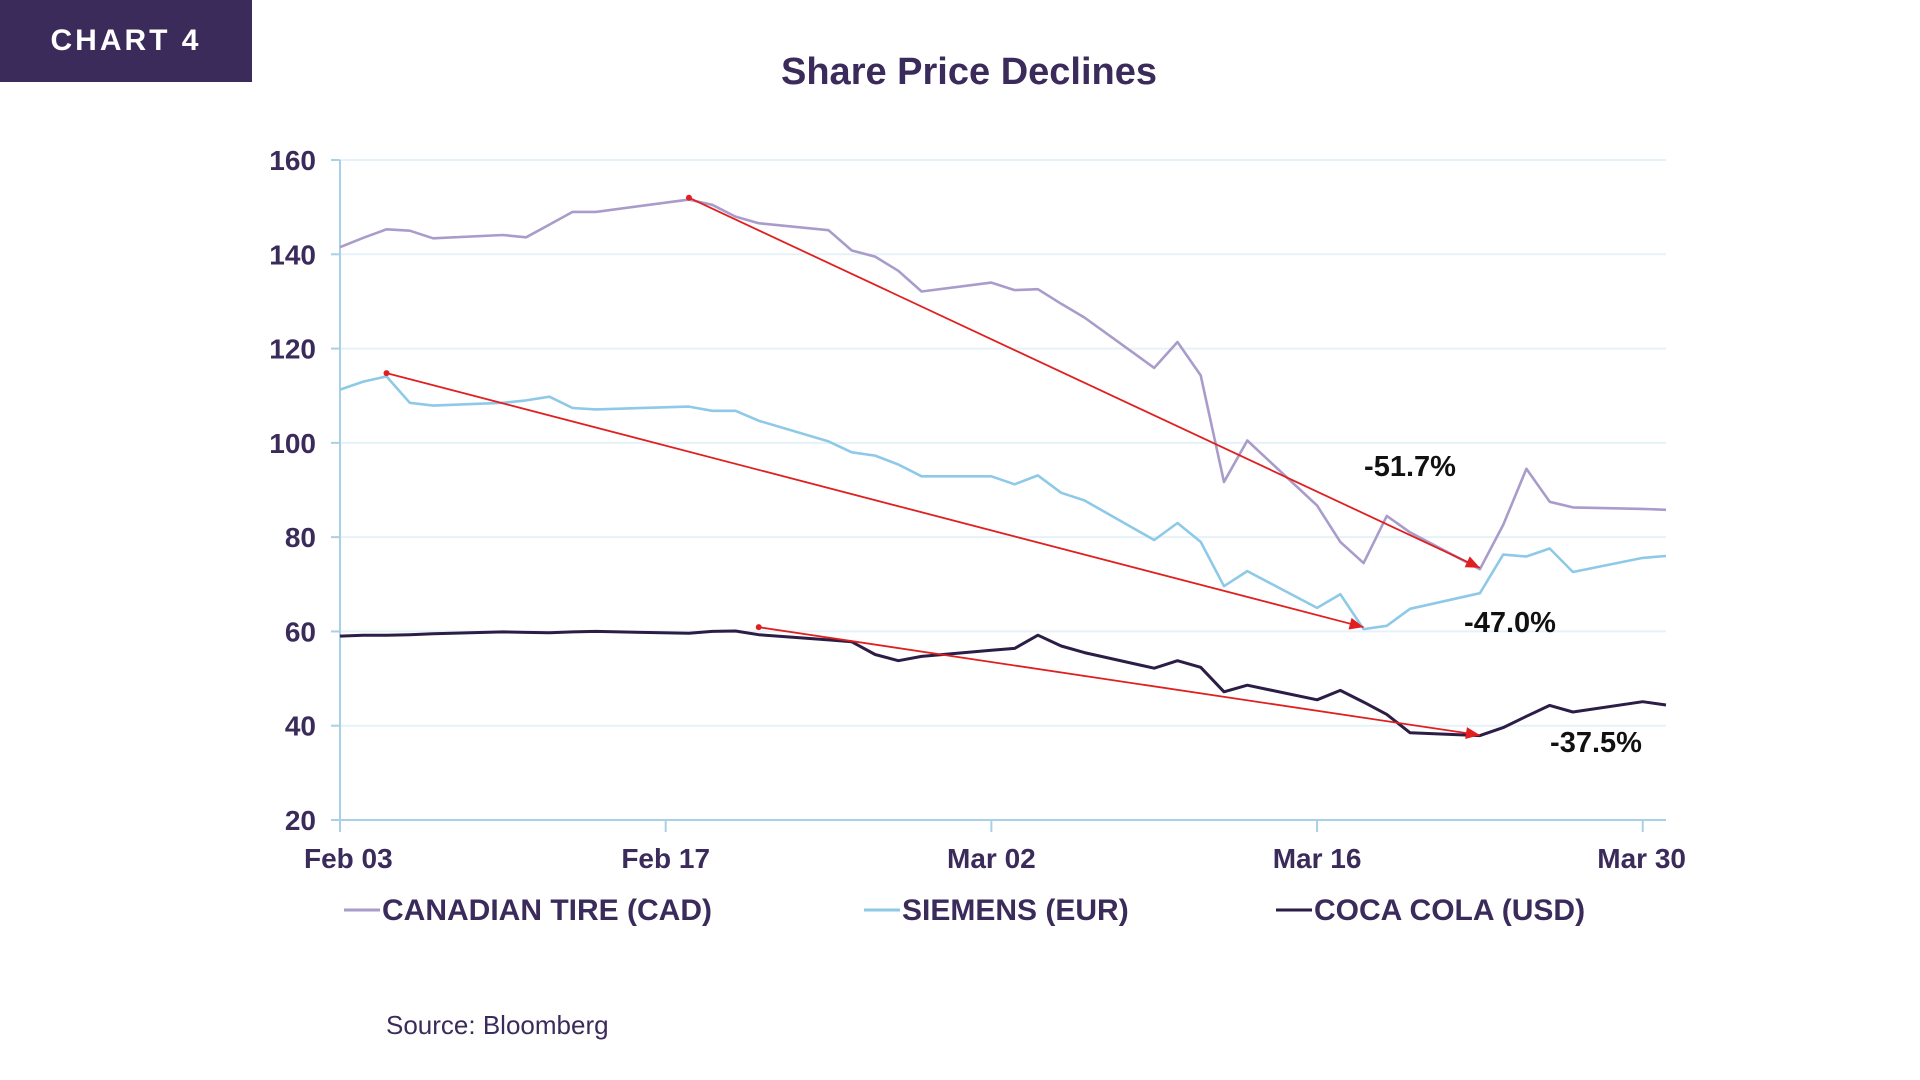 The height and width of the screenshot is (1080, 1920). What do you see at coordinates (300, 631) in the screenshot?
I see `y-tick-label: 60` at bounding box center [300, 631].